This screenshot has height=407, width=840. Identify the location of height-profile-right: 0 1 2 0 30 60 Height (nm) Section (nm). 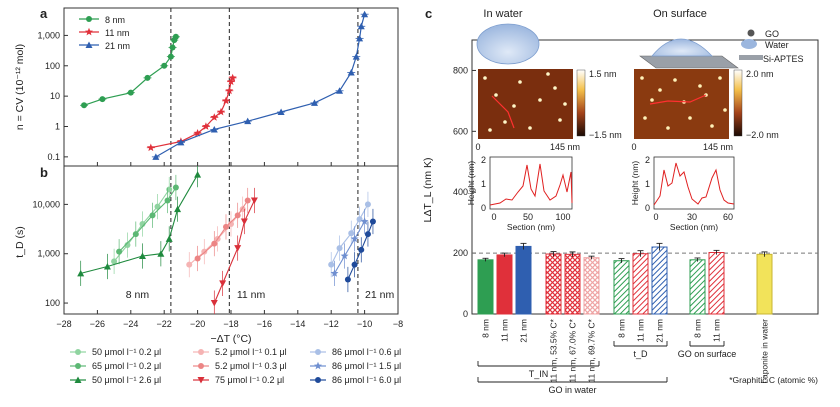
(682, 193).